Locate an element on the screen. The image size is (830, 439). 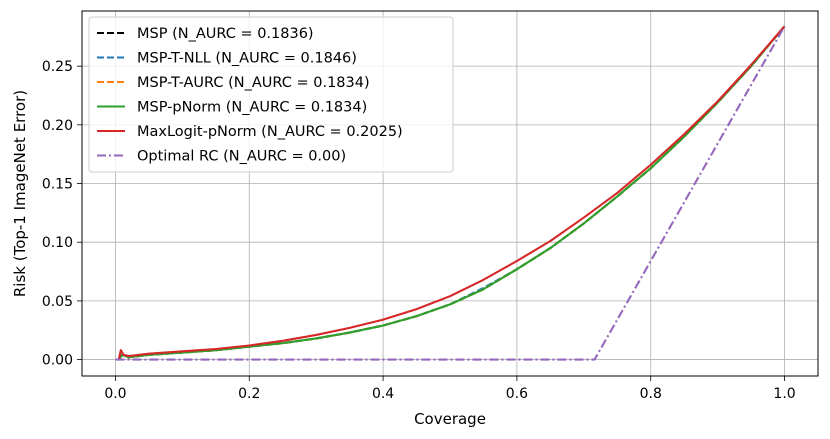
y-tick-label: 0.15 is located at coordinates (57, 185).